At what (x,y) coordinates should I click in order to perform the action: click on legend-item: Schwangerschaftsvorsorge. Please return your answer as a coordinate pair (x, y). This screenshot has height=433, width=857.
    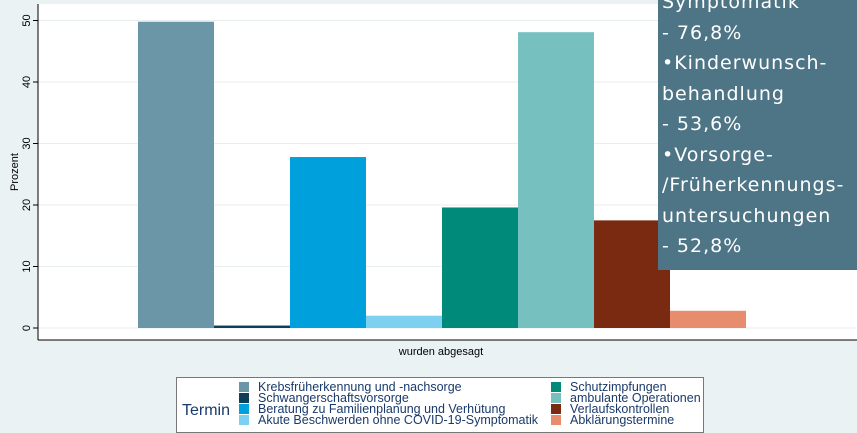
    Looking at the image, I should click on (324, 398).